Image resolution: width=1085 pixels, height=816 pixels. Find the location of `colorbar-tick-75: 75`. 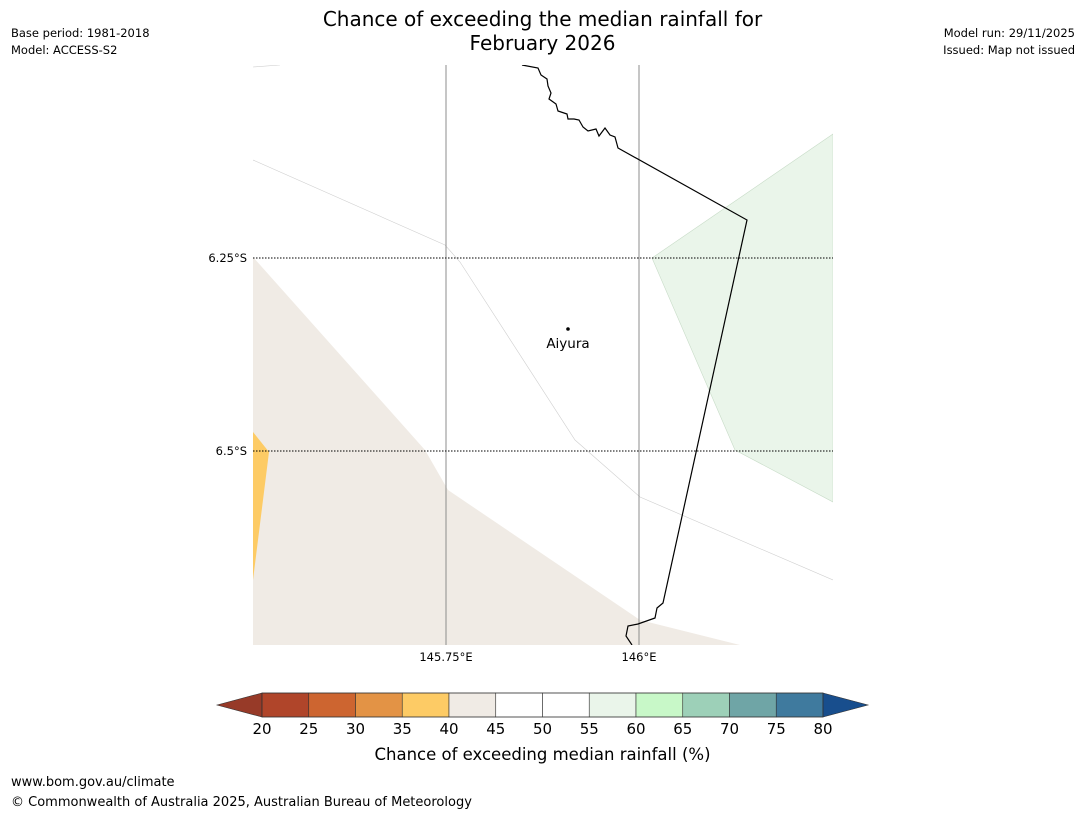

colorbar-tick-75: 75 is located at coordinates (776, 729).